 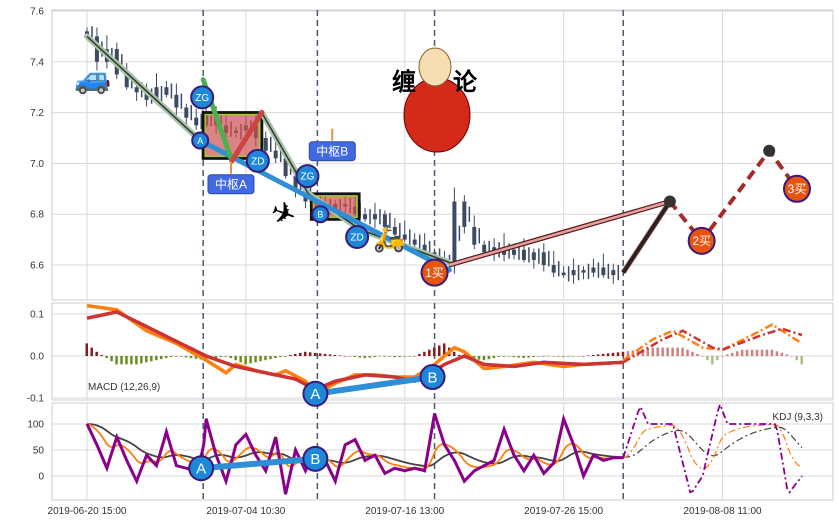 What do you see at coordinates (712, 345) in the screenshot?
I see `macd-dea-forecast-line` at bounding box center [712, 345].